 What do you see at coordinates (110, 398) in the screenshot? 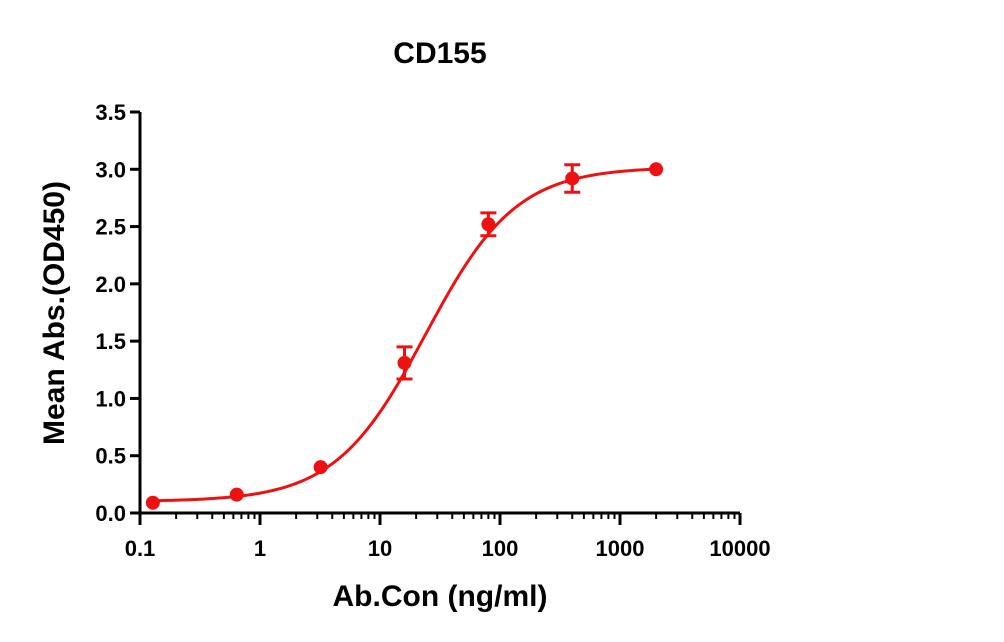
I see `y-tick-label: 1.0` at bounding box center [110, 398].